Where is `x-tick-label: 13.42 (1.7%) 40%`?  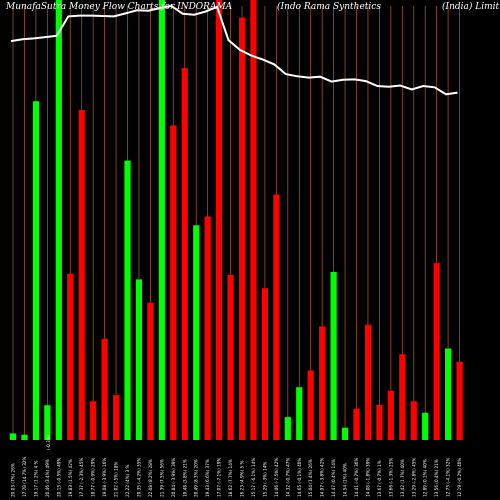
x-tick-label: 13.42 (1.7%) 40% is located at coordinates (402, 478).